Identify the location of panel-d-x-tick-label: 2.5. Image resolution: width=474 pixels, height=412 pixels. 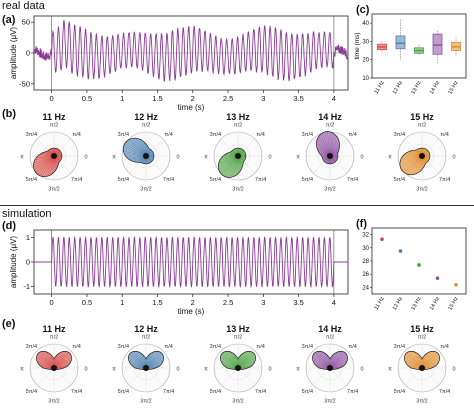
(228, 302).